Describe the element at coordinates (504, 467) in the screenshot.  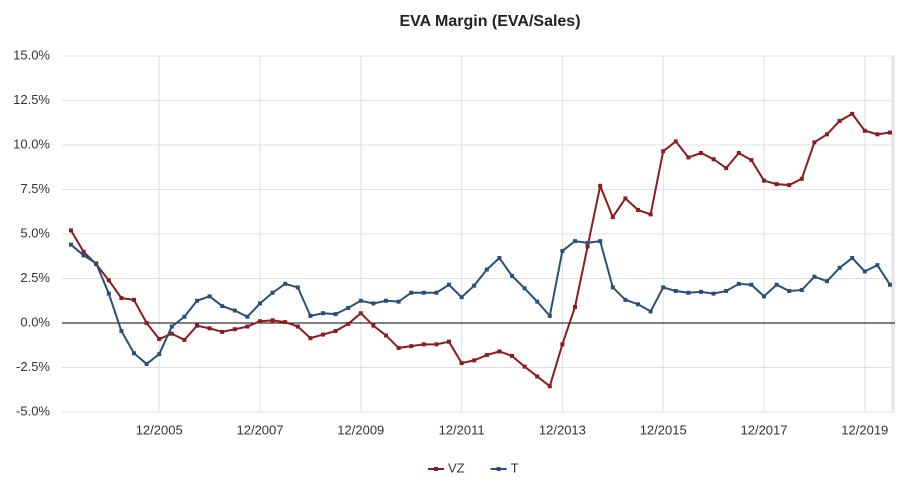
I see `legend-item: T` at that location.